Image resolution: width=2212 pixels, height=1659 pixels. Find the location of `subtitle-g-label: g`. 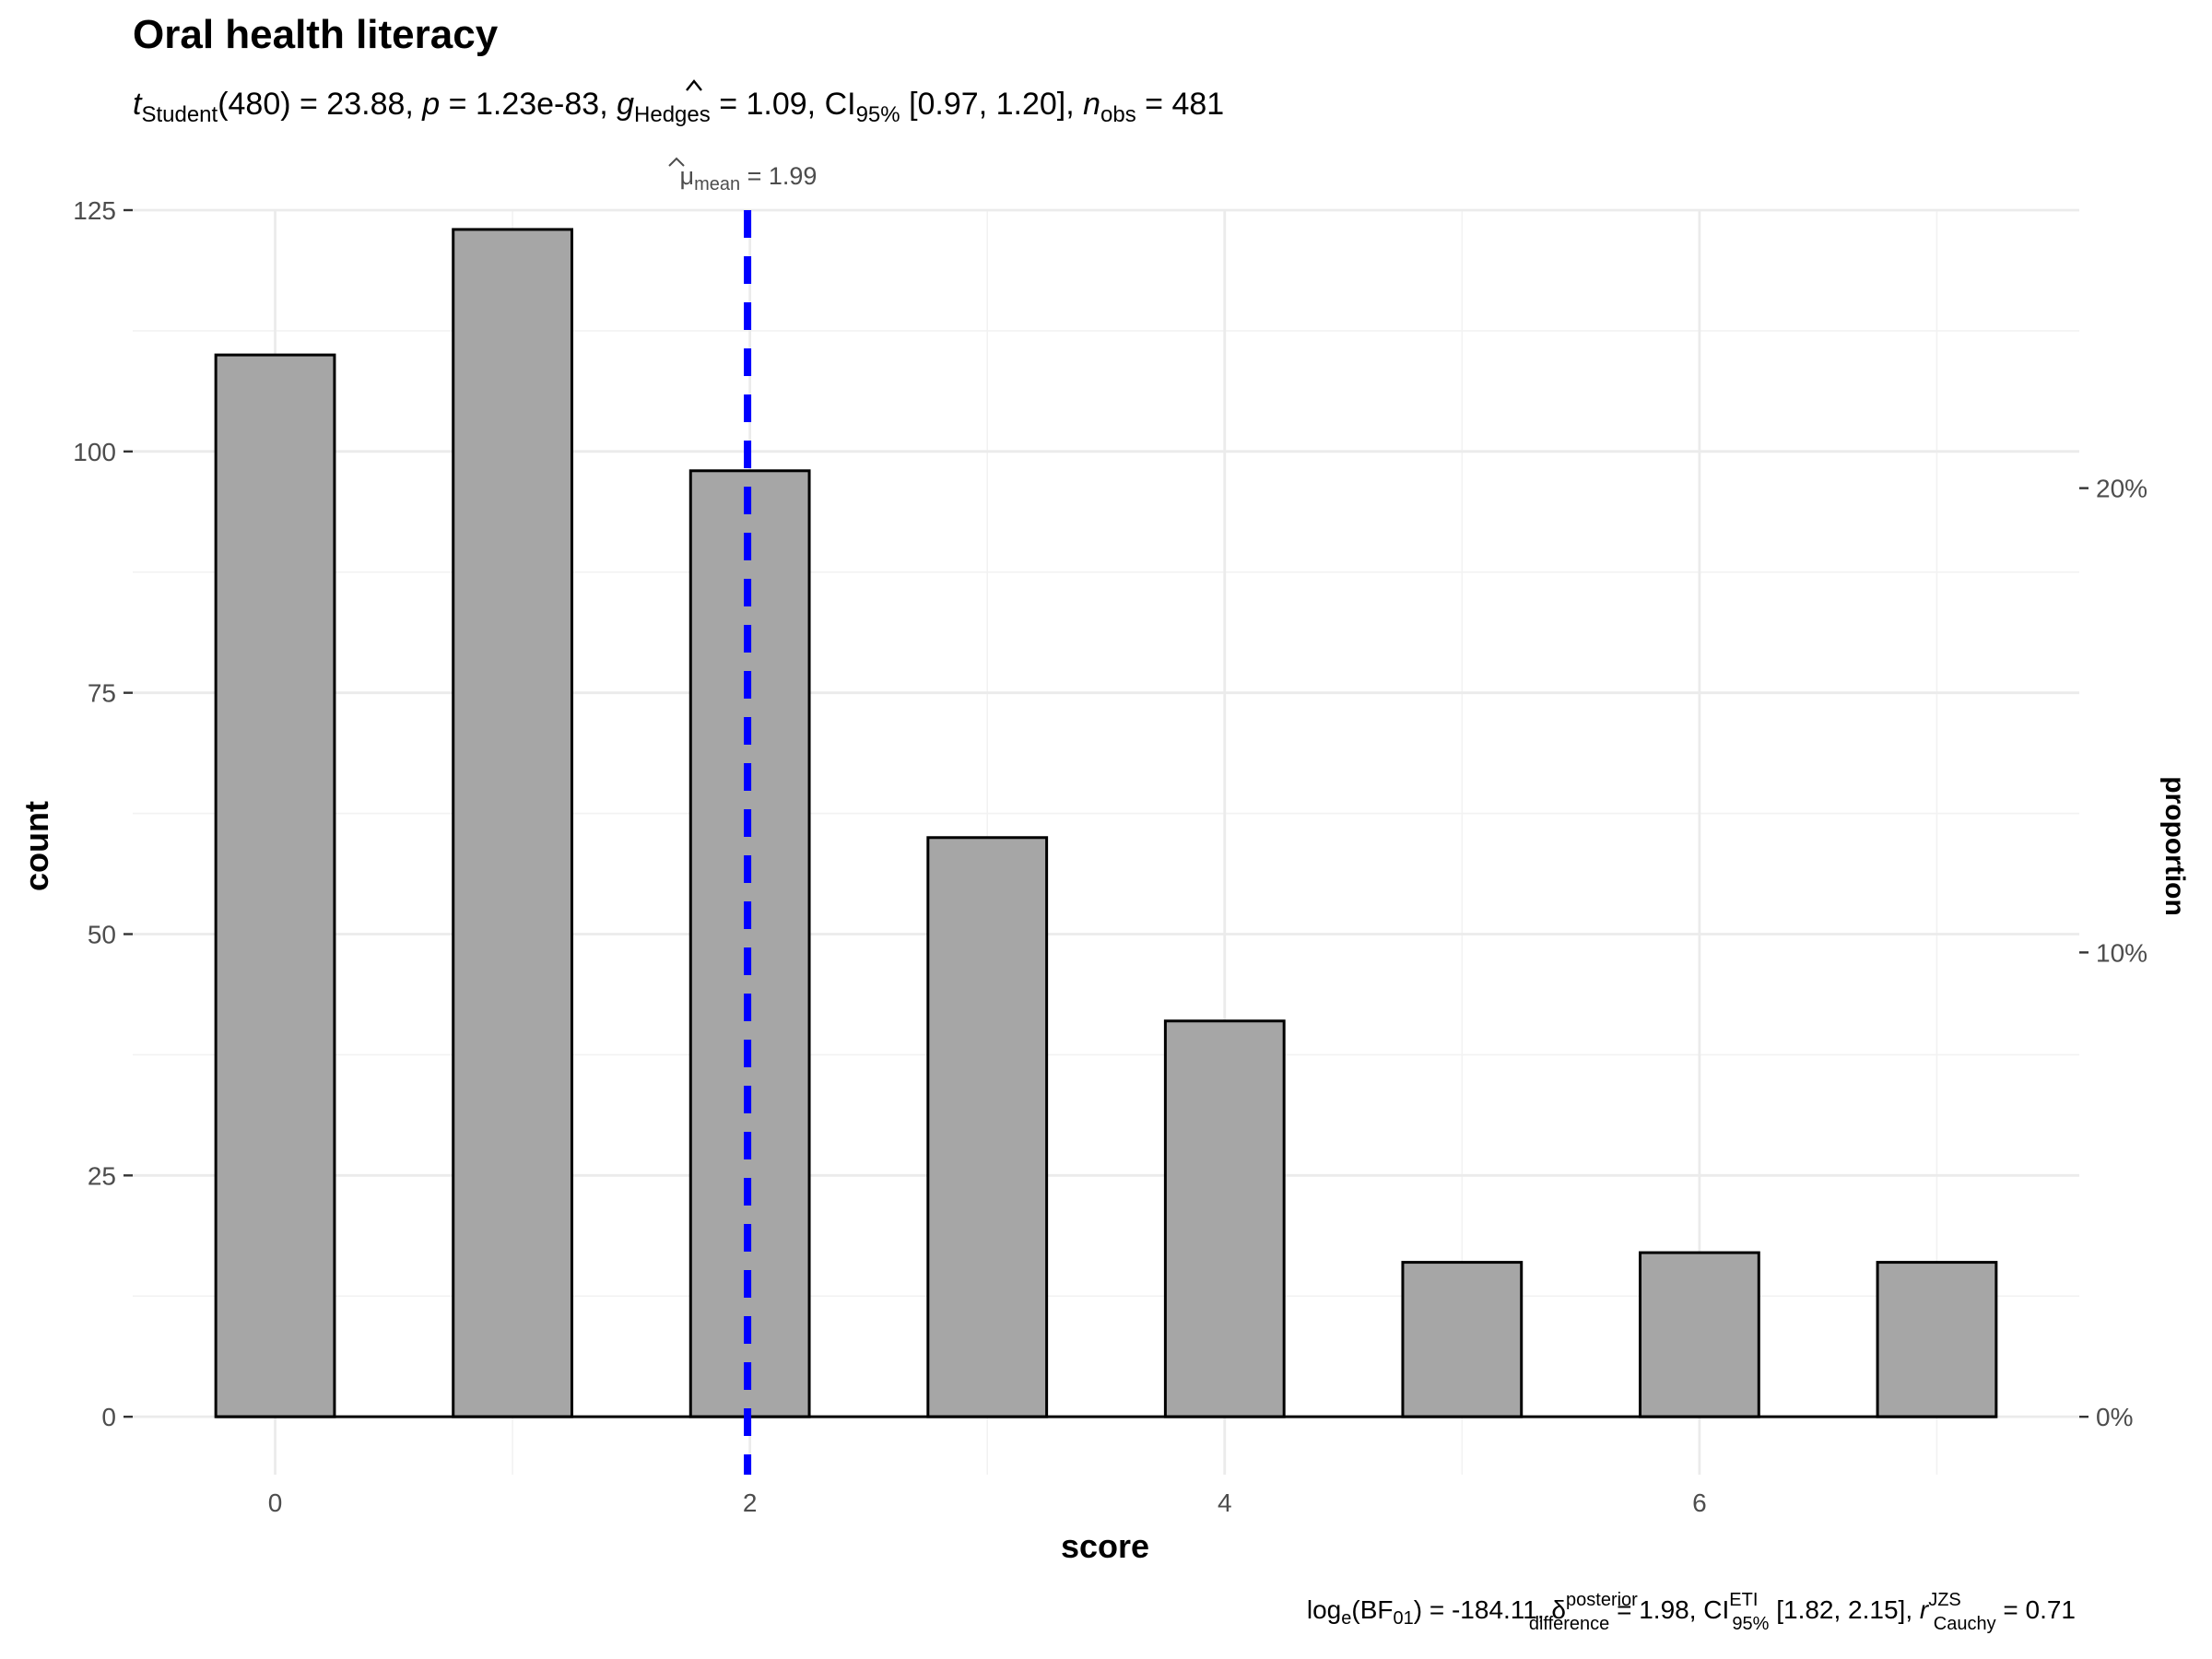

subtitle-g-label: g is located at coordinates (625, 104).